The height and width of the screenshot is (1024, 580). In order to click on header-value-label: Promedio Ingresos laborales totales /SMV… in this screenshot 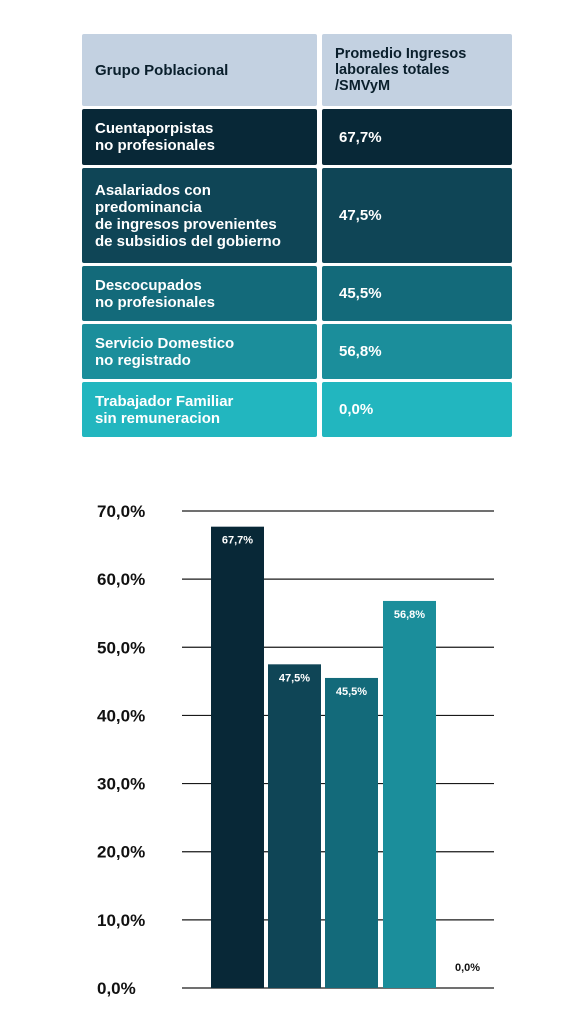, I will do `click(401, 70)`.